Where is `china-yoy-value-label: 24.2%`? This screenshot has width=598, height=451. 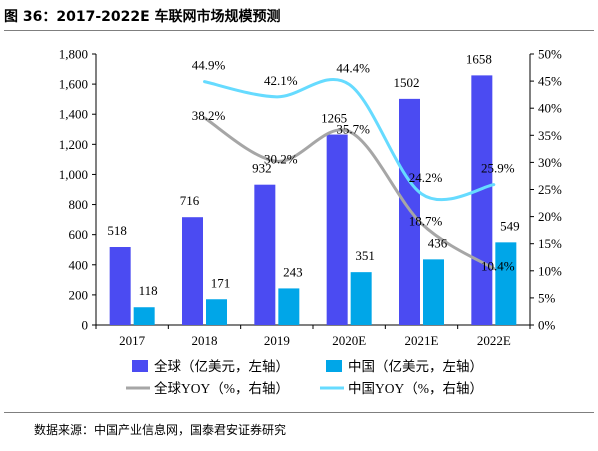 china-yoy-value-label: 24.2% is located at coordinates (426, 177).